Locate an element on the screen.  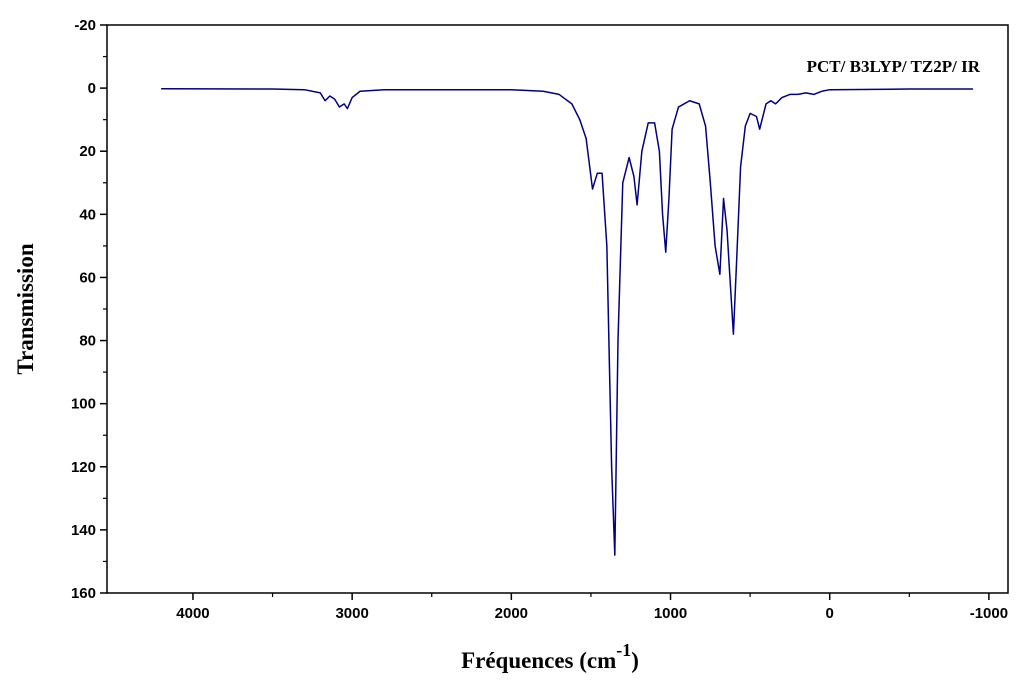
y-tick-label: 160 is located at coordinates (83, 593).